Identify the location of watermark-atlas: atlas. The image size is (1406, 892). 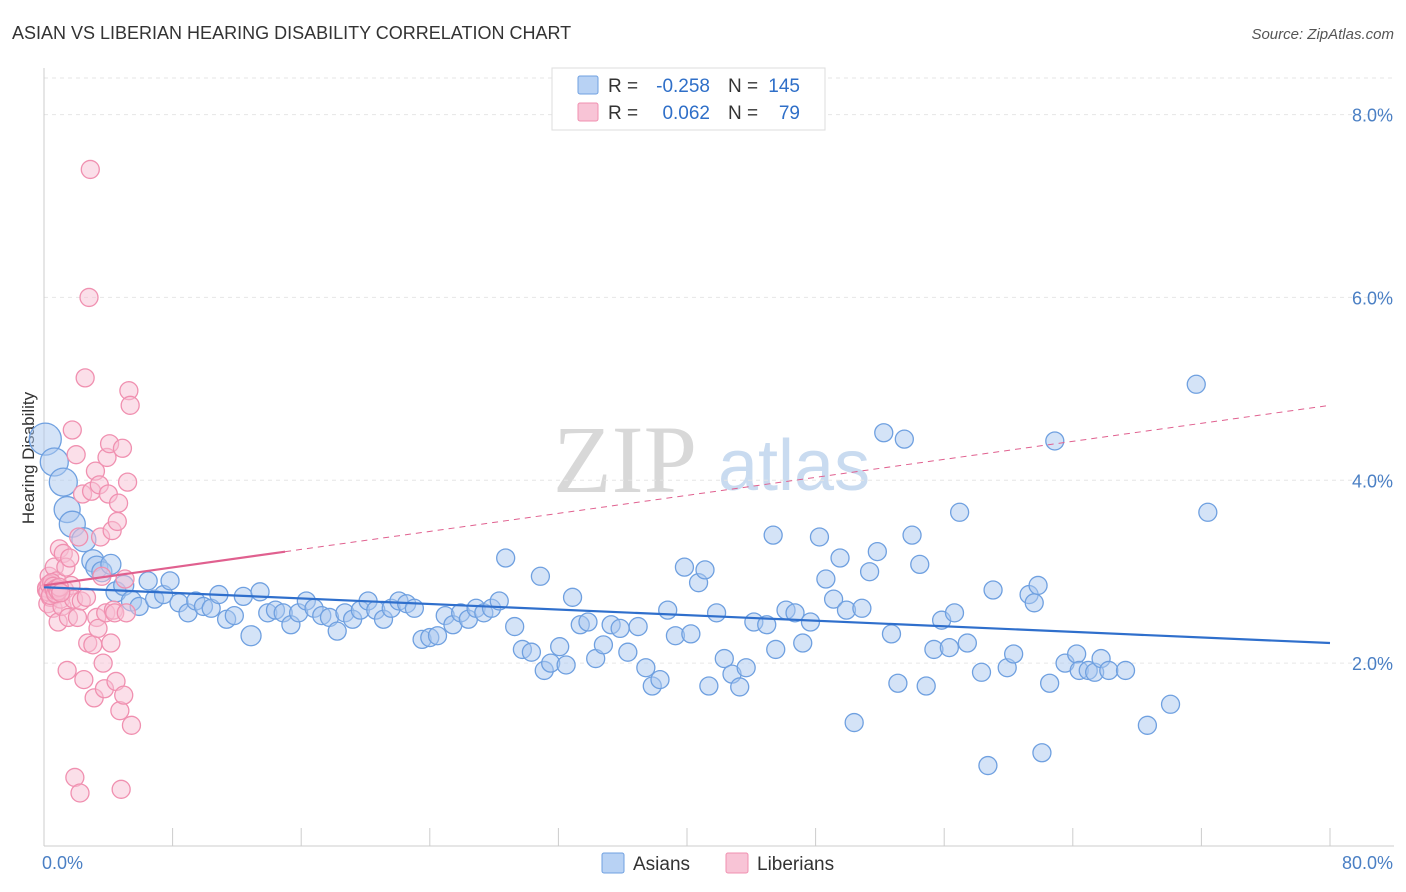
(794, 466).